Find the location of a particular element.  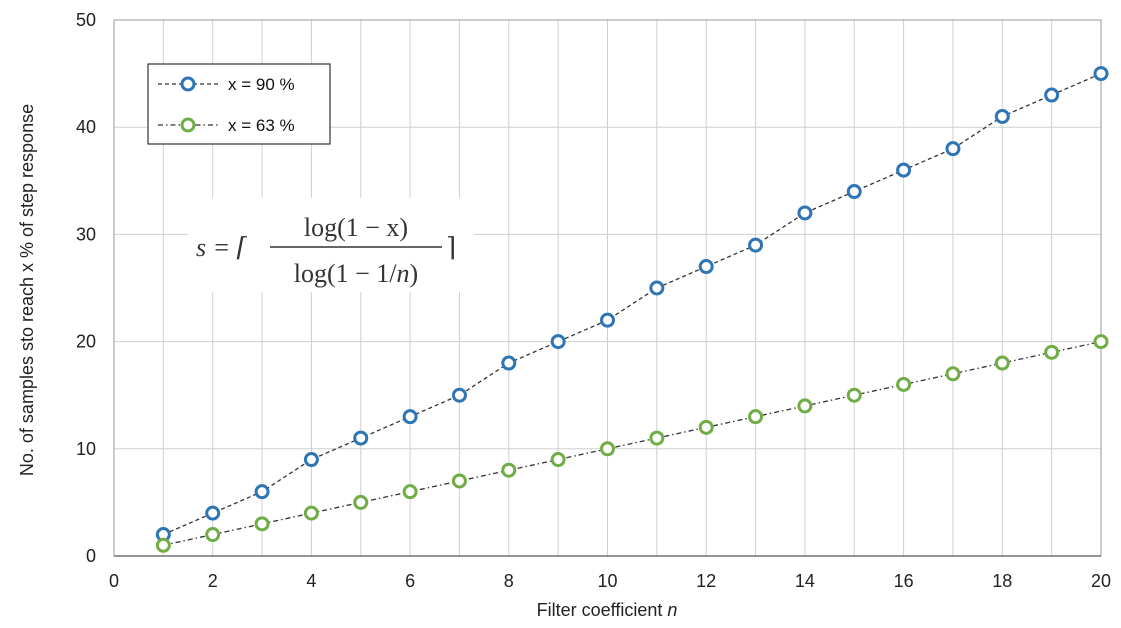

formula-annotation: s = ⌈ log(1 − x) log(1 − 1/n) ⌉ is located at coordinates (331, 245).